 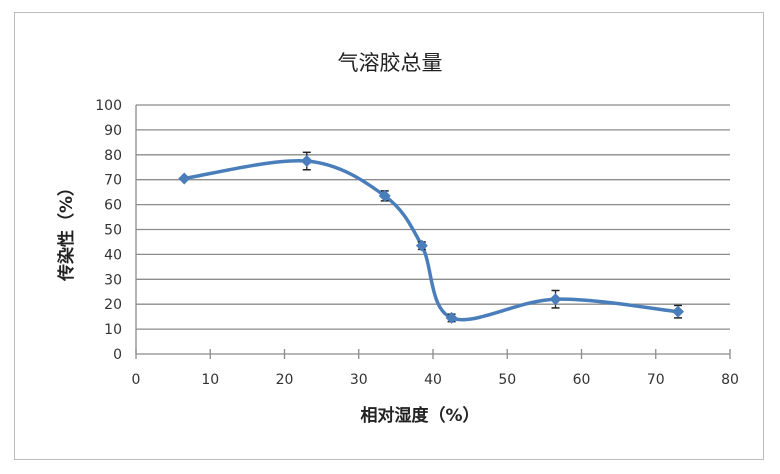 What do you see at coordinates (285, 380) in the screenshot?
I see `x-tick-label: 20` at bounding box center [285, 380].